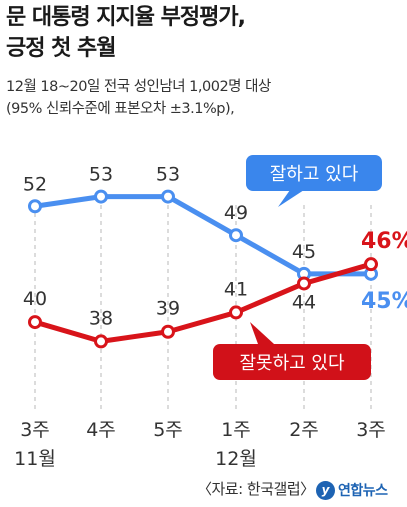  What do you see at coordinates (61, 48) in the screenshot?
I see `title-line-2: 긍정 첫 추월` at bounding box center [61, 48].